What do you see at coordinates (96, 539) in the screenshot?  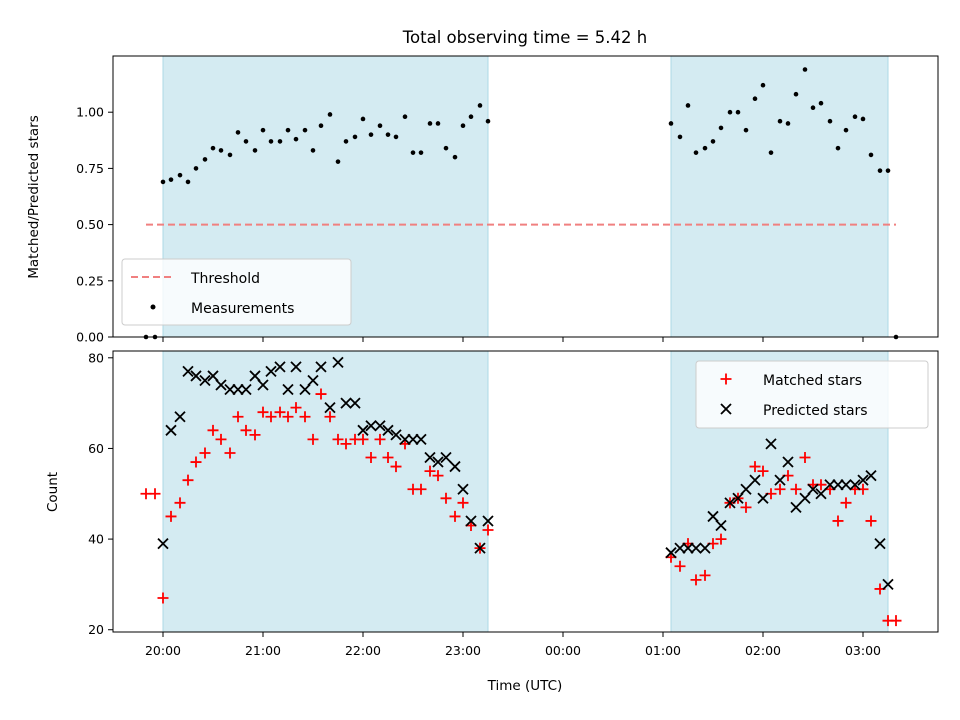 I see `bottom-ytick-label-1: 40` at bounding box center [96, 539].